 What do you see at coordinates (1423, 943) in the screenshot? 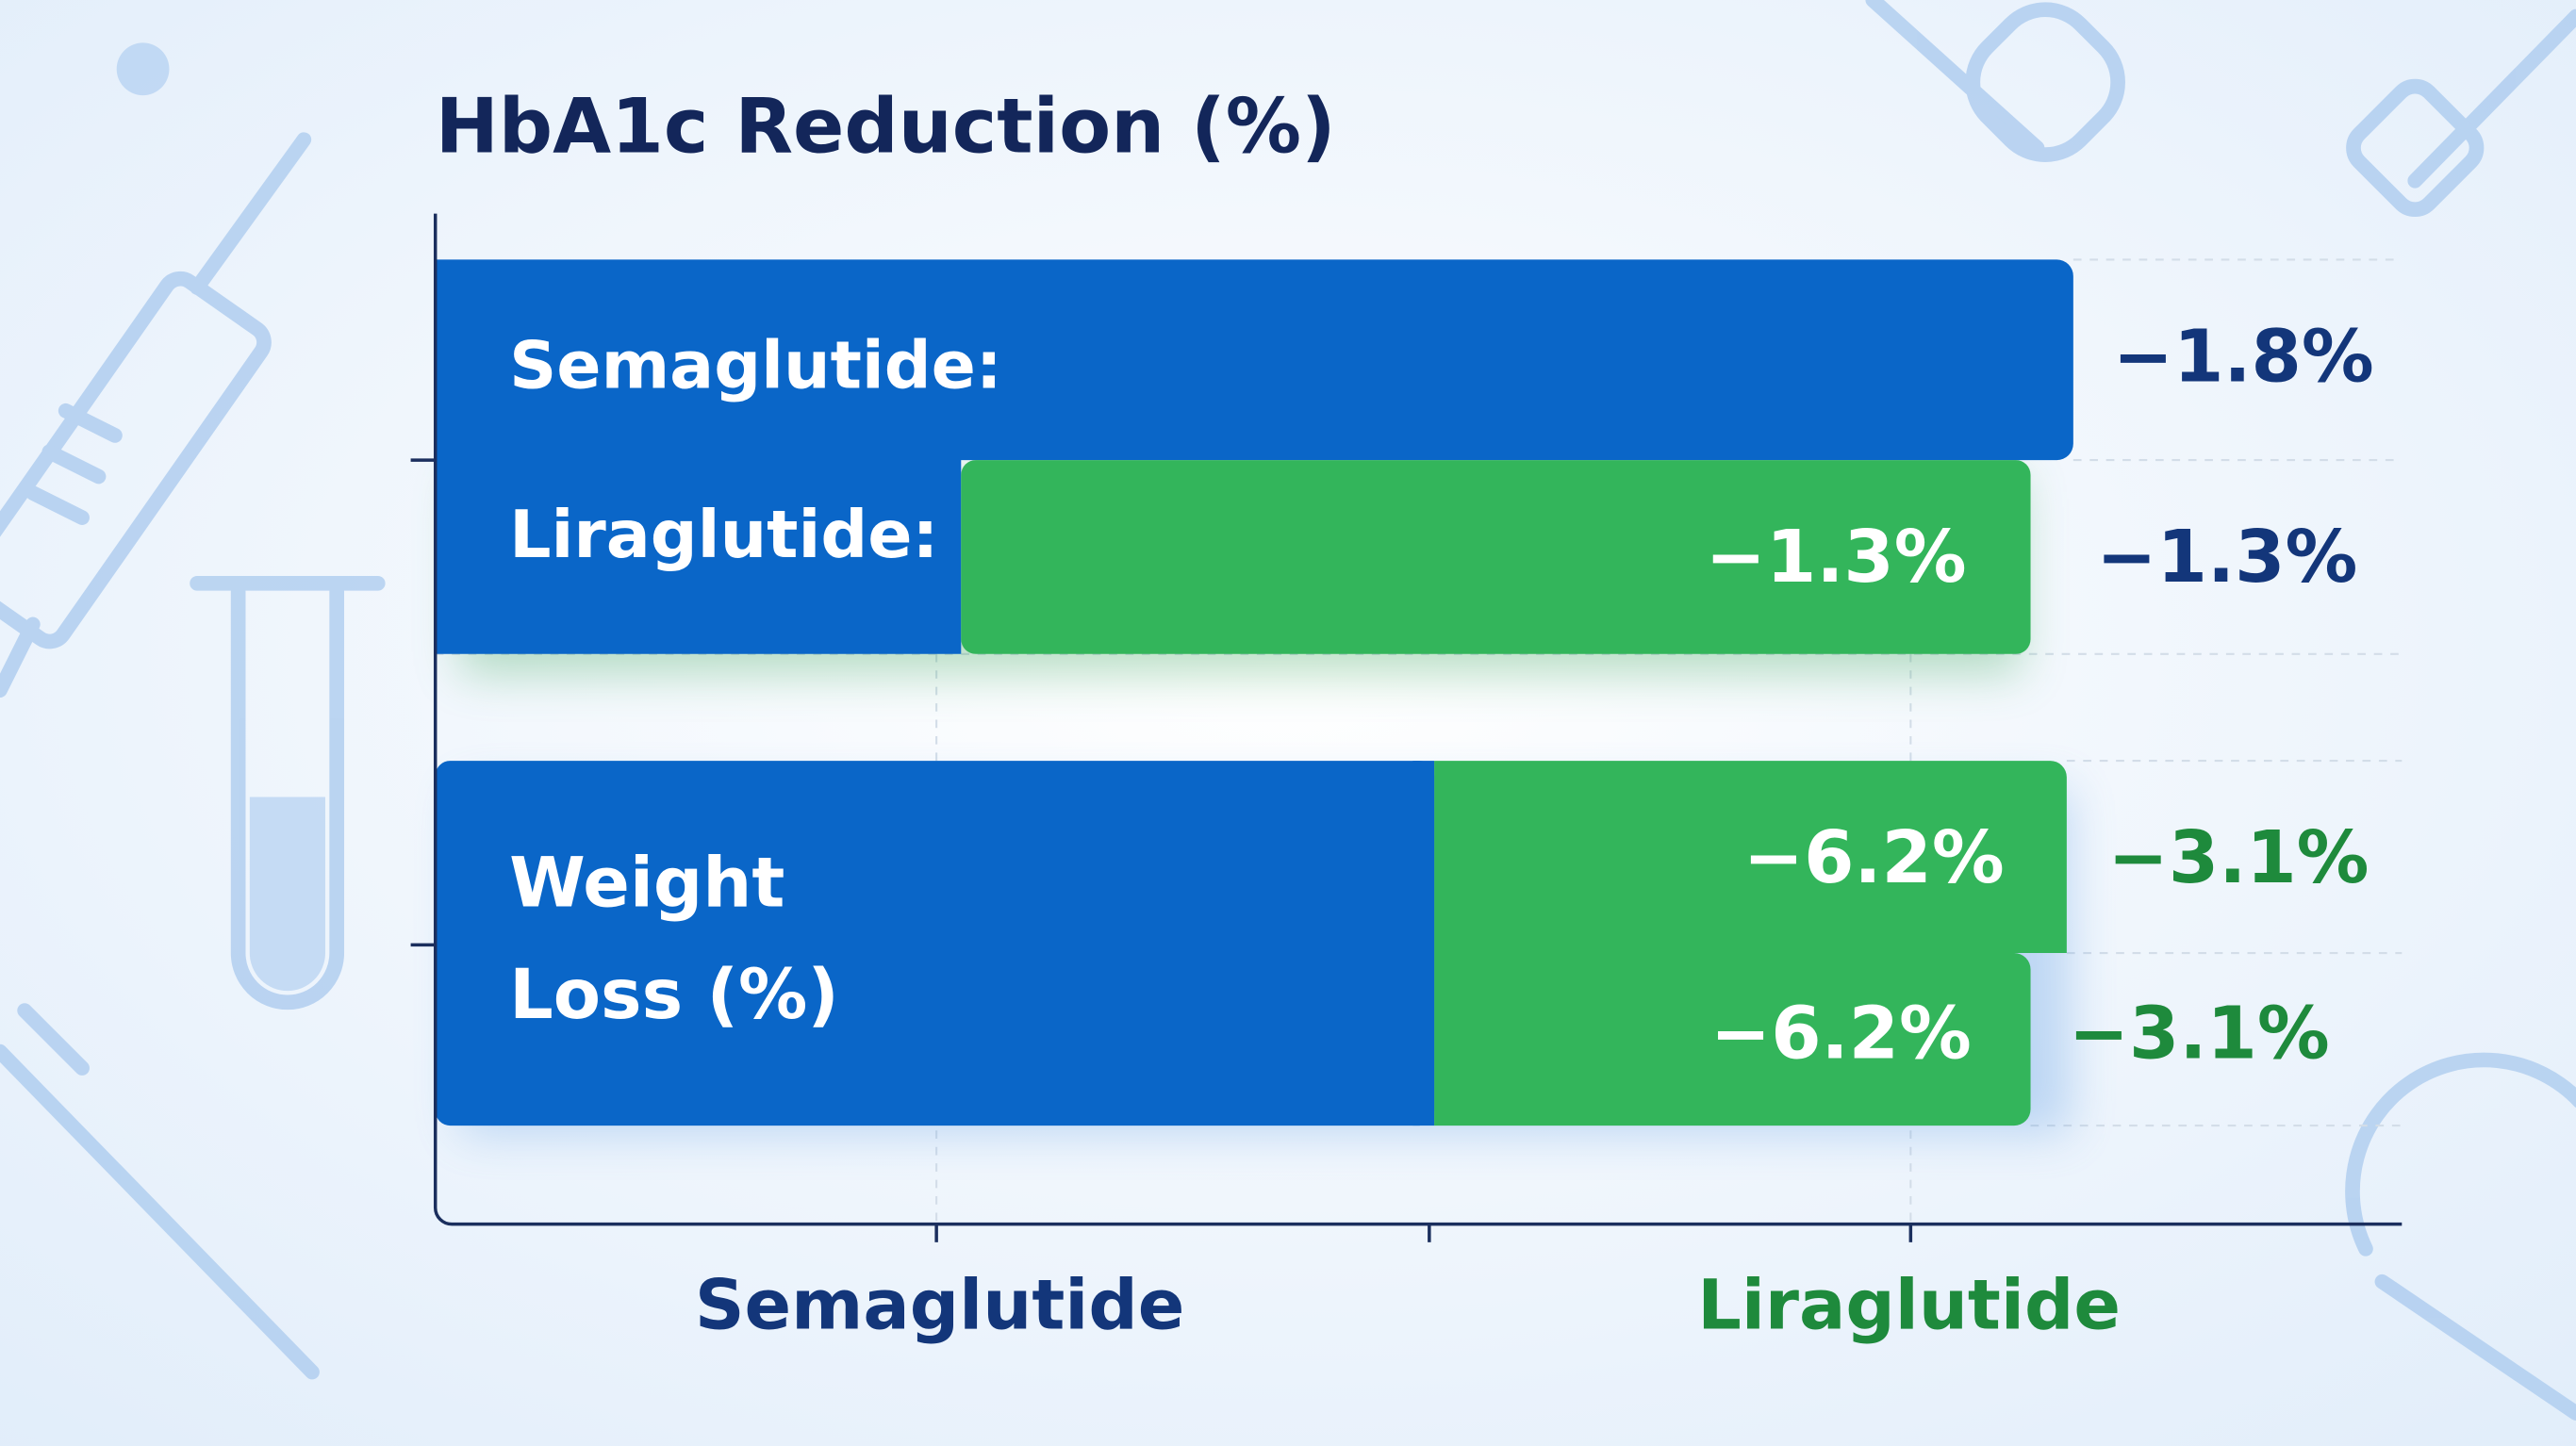
I see `bar-edge` at bounding box center [1423, 943].